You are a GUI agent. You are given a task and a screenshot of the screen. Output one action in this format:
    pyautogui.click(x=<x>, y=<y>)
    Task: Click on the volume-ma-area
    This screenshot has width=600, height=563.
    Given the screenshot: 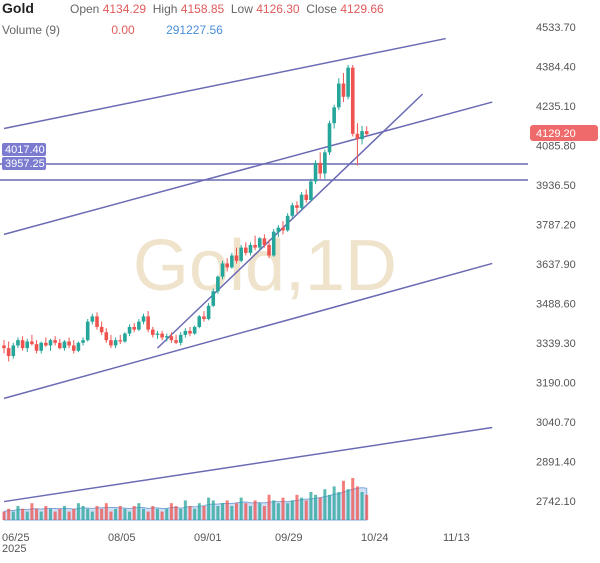 What is the action you would take?
    pyautogui.click(x=185, y=504)
    